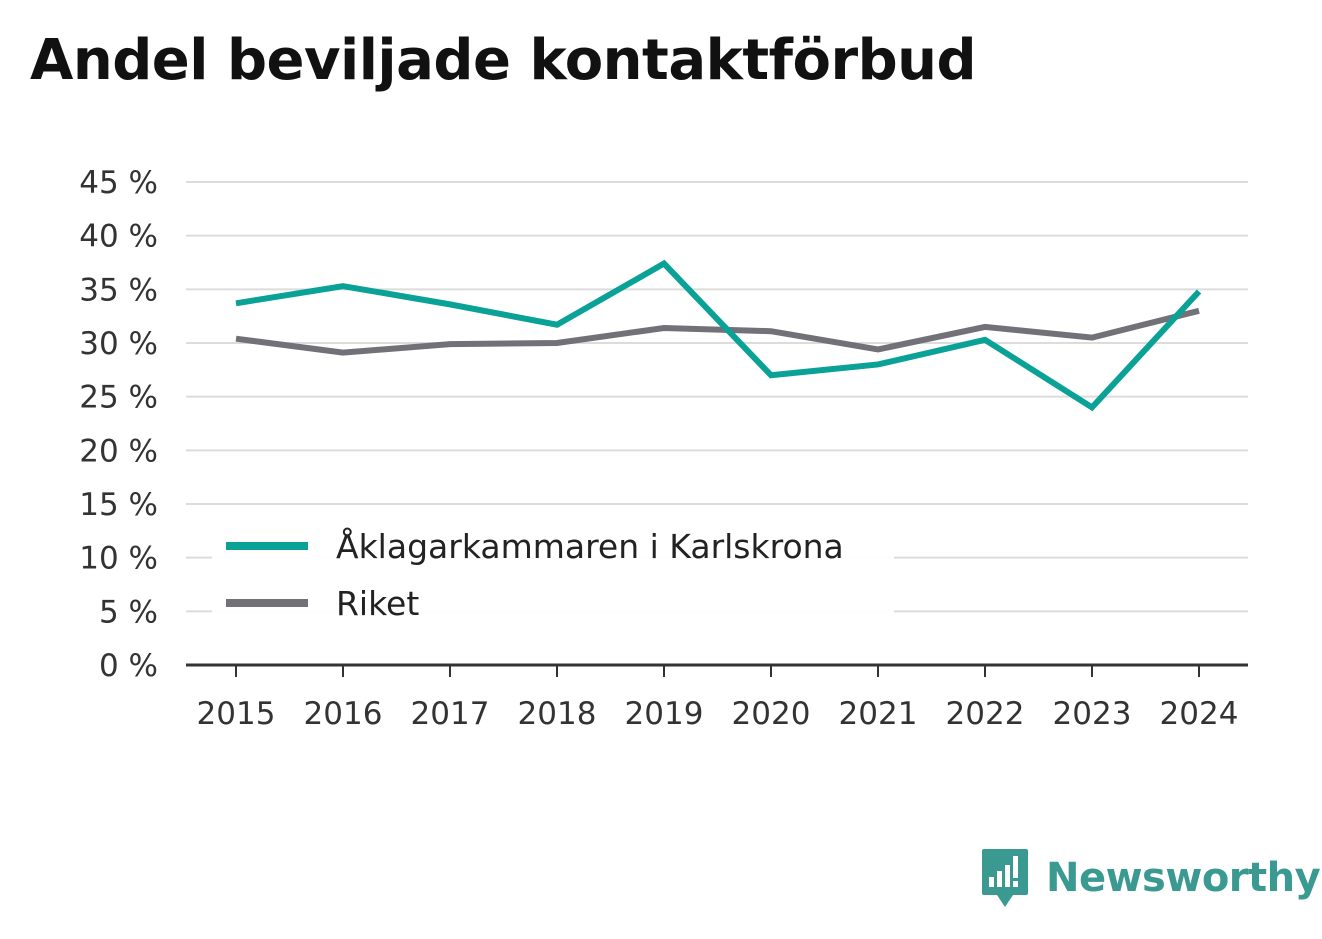  What do you see at coordinates (878, 714) in the screenshot?
I see `x-tick-label: 2021` at bounding box center [878, 714].